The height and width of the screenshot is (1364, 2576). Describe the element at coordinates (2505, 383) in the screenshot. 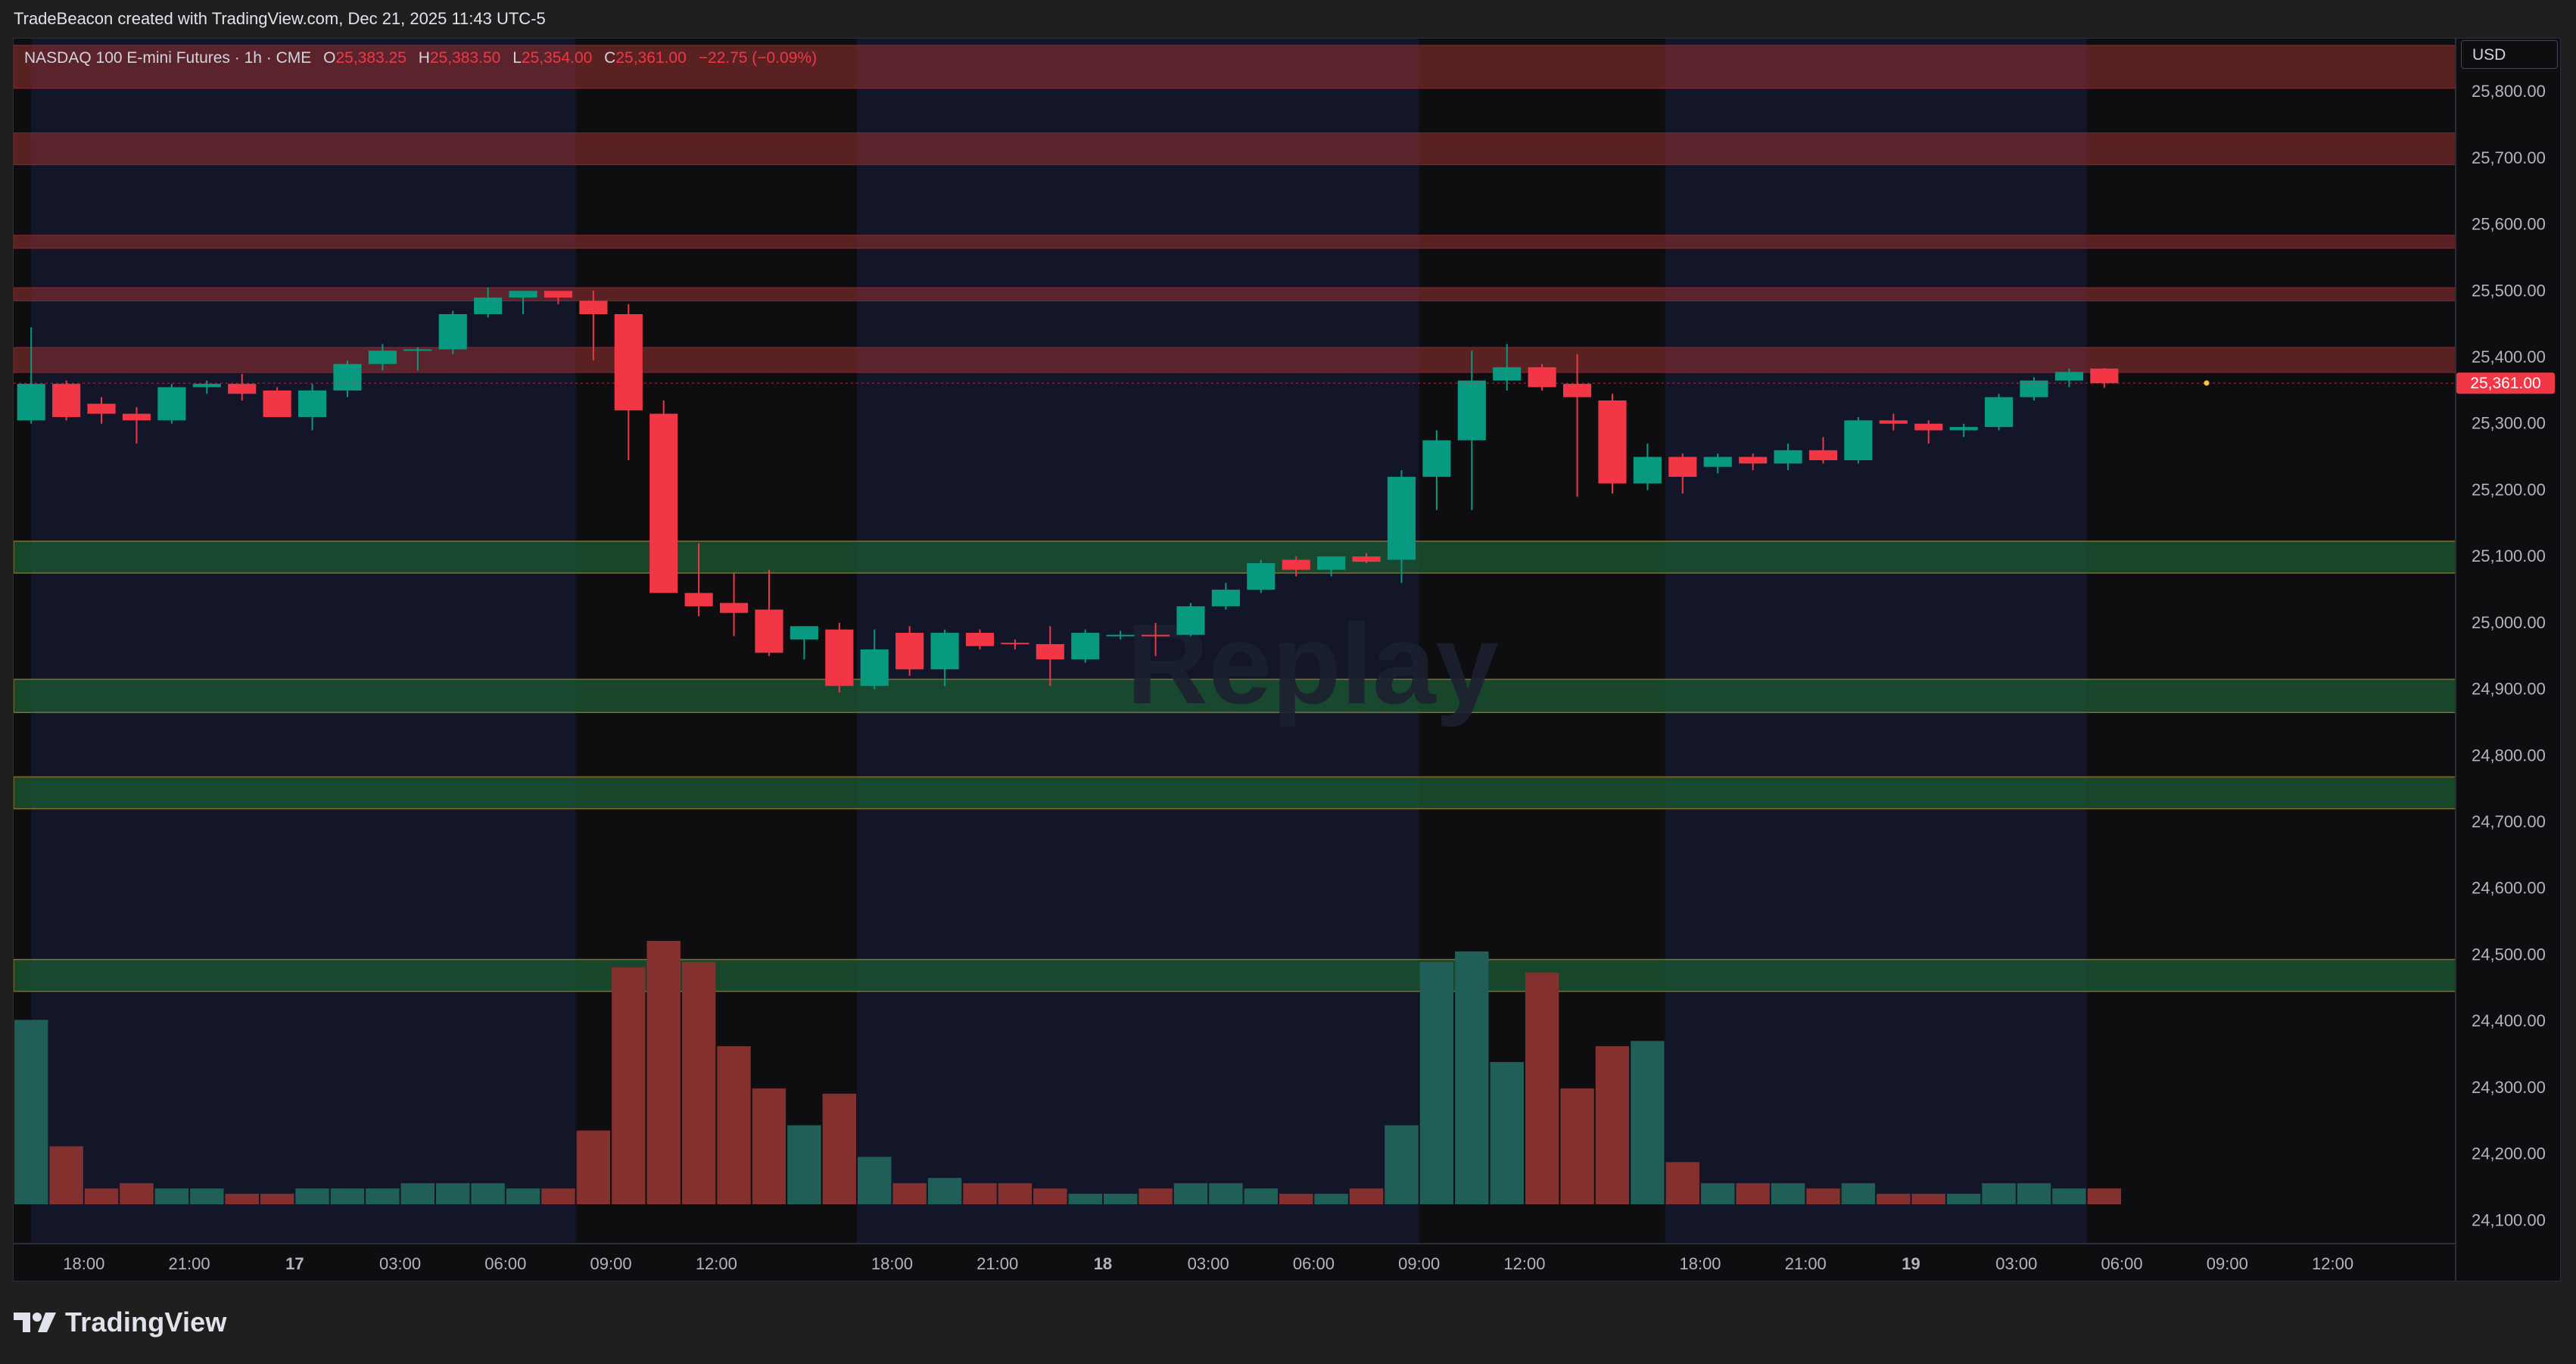

I see `last-price-label: 25,361.00` at that location.